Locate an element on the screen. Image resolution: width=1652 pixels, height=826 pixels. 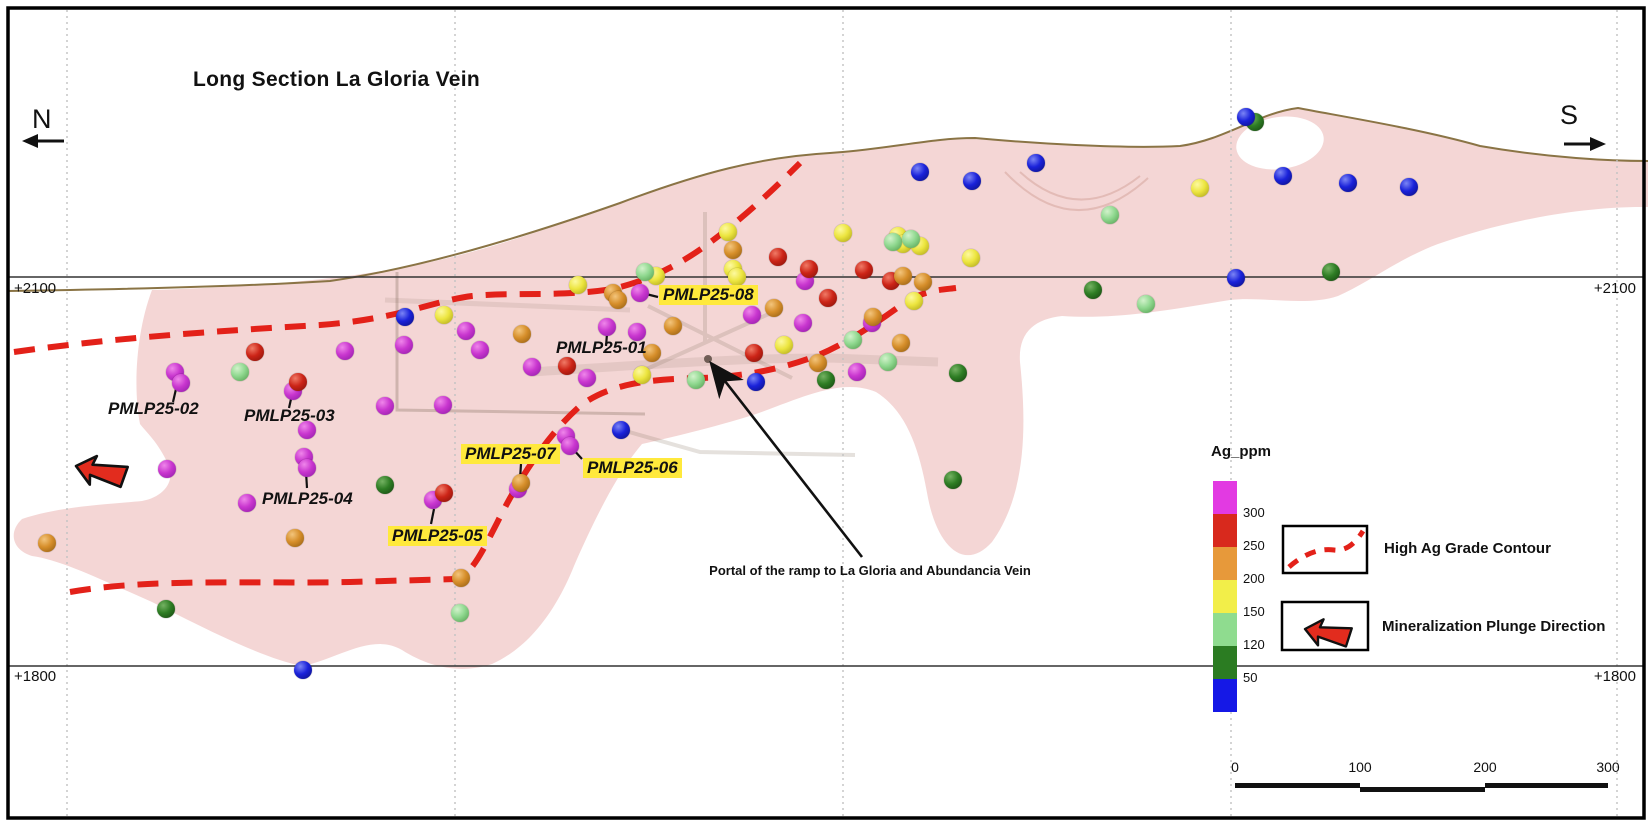
legend-item-plunge-label: Mineralization Plunge Direction is located at coordinates (1494, 626).